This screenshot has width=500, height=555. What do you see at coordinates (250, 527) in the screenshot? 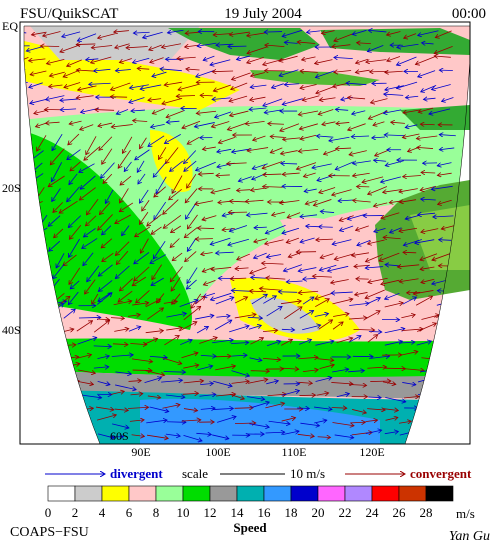
I see `colorbar-label: Speed` at bounding box center [250, 527].